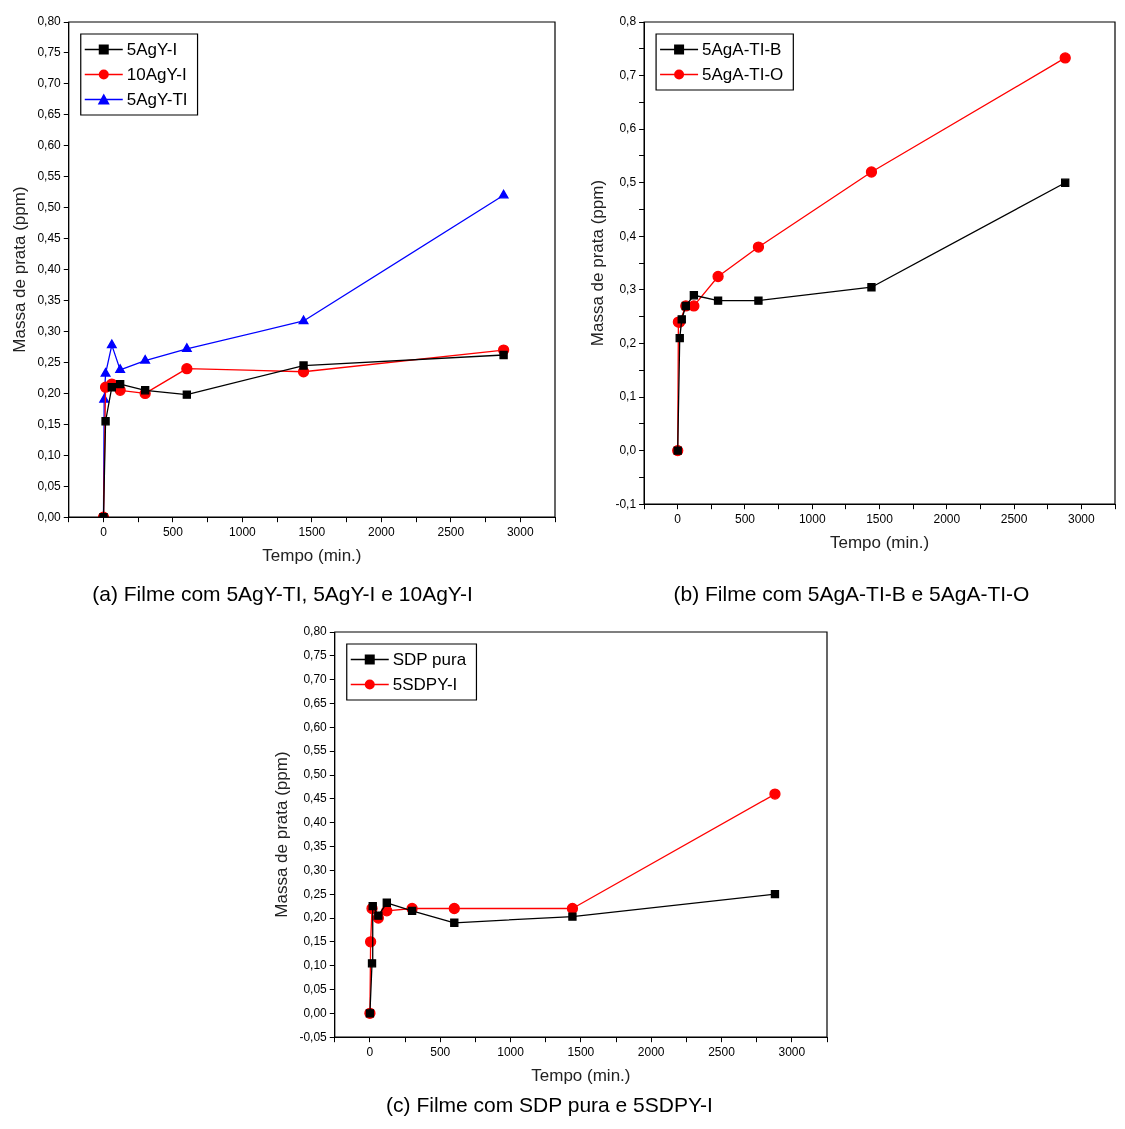 The width and height of the screenshot is (1125, 1129). I want to click on text: (c) Filme com SDP pura e 5SDPY-I, so click(549, 1105).